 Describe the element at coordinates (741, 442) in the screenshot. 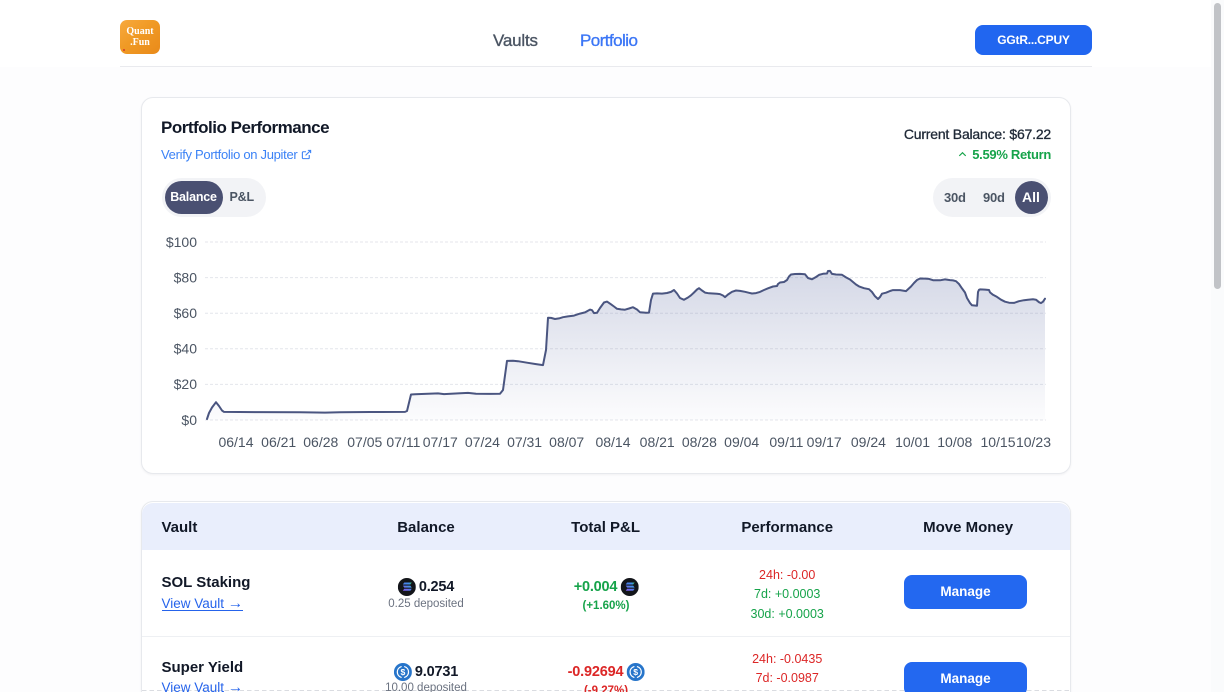

I see `svg-text: 09/04` at that location.